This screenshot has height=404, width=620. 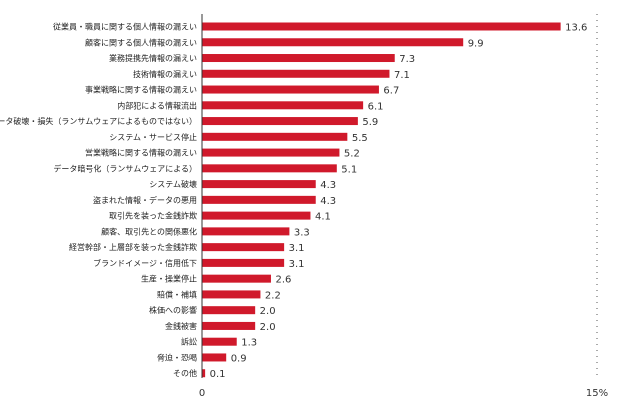 What do you see at coordinates (239, 358) in the screenshot?
I see `value-label: 0.9` at bounding box center [239, 358].